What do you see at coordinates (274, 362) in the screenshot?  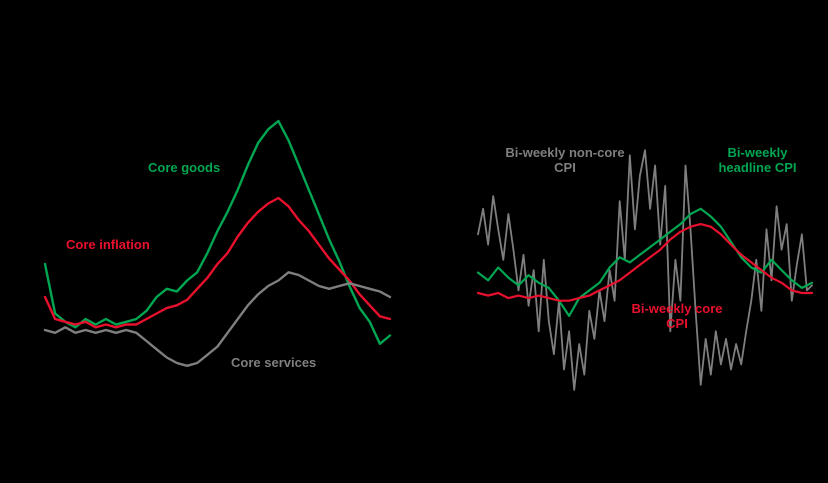 I see `series-label-core-services: Core services` at bounding box center [274, 362].